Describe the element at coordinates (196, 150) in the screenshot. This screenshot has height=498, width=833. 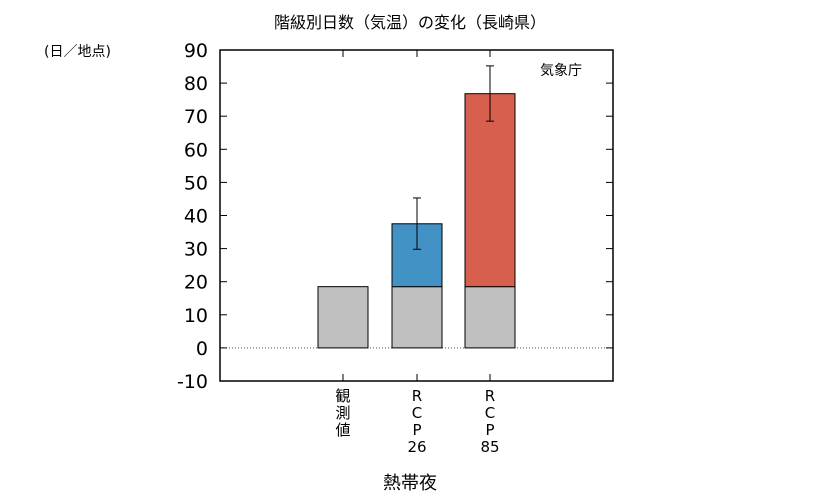
I see `y-tick-label: 60` at that location.